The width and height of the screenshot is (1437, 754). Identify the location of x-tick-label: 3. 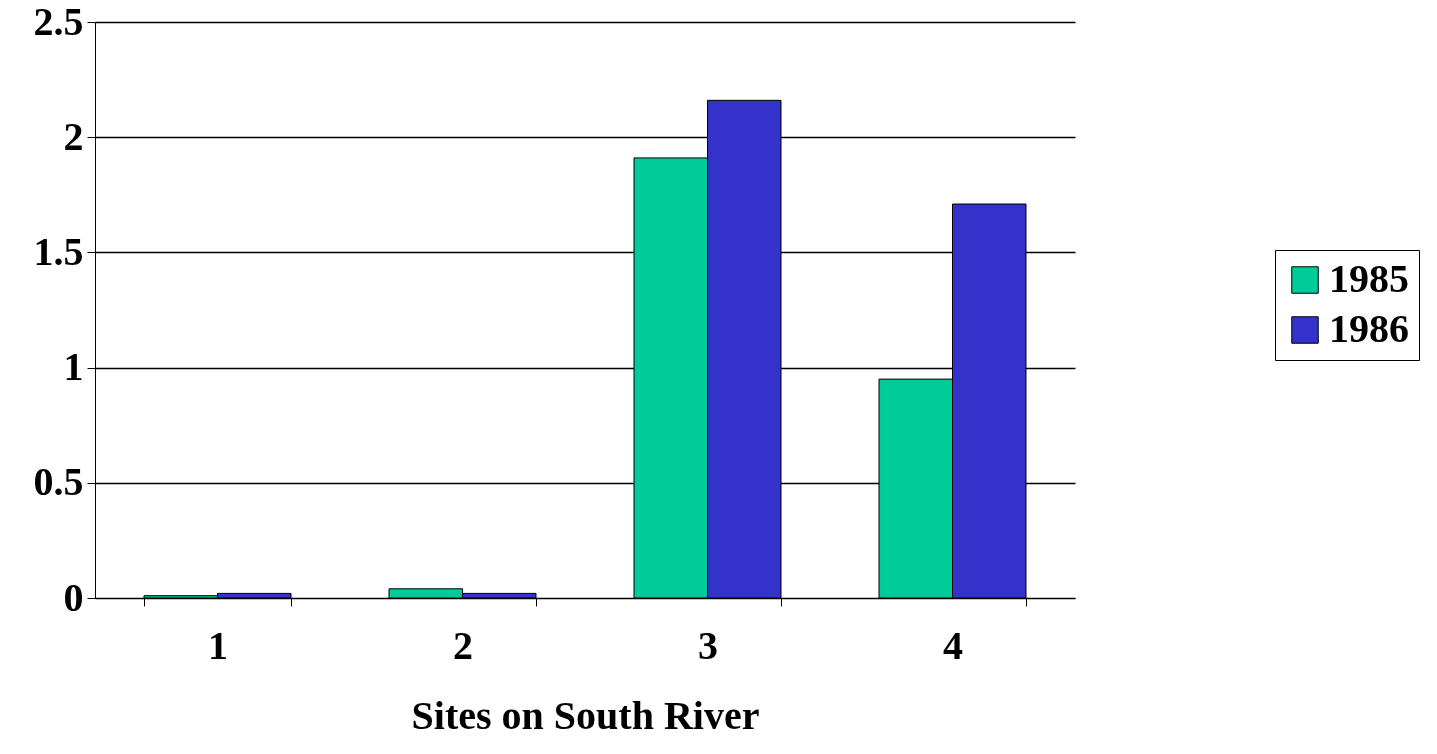
(708, 645).